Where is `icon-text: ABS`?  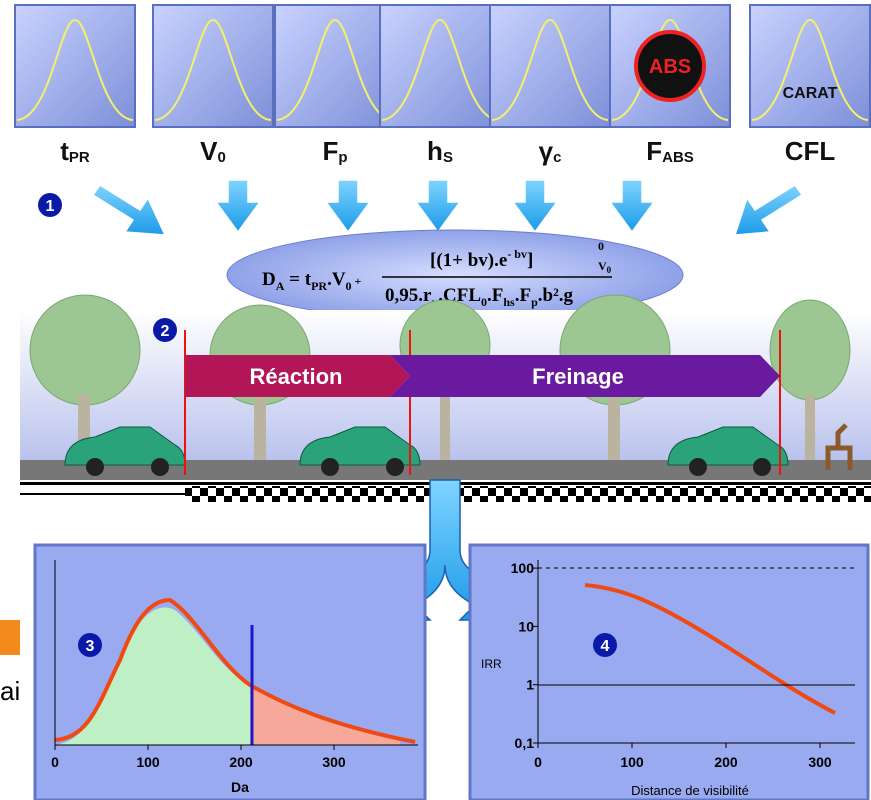 icon-text: ABS is located at coordinates (670, 67).